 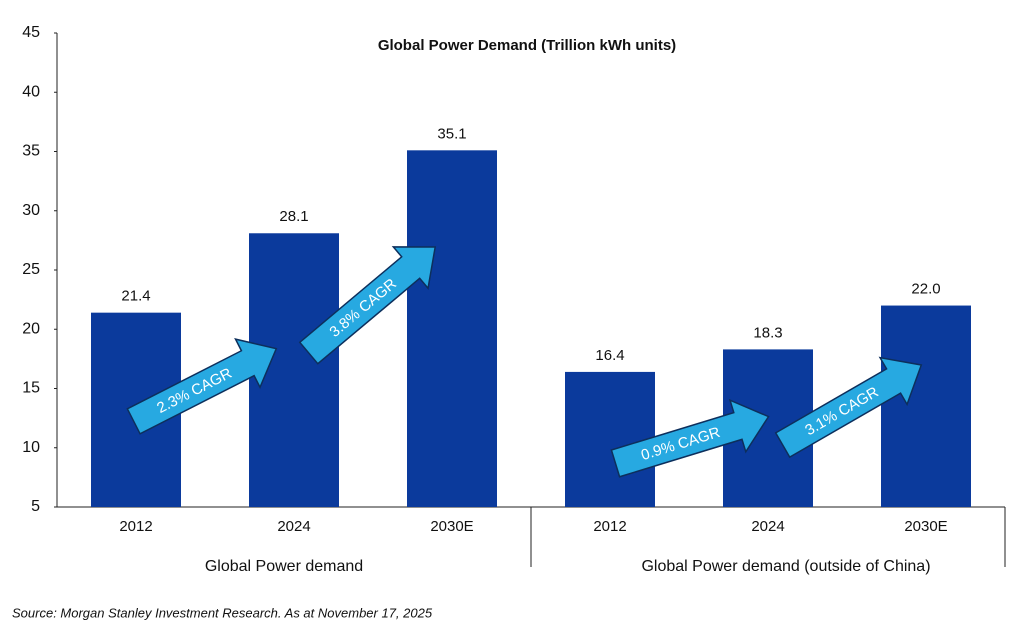 I want to click on y-tick-label: 30, so click(x=31, y=210).